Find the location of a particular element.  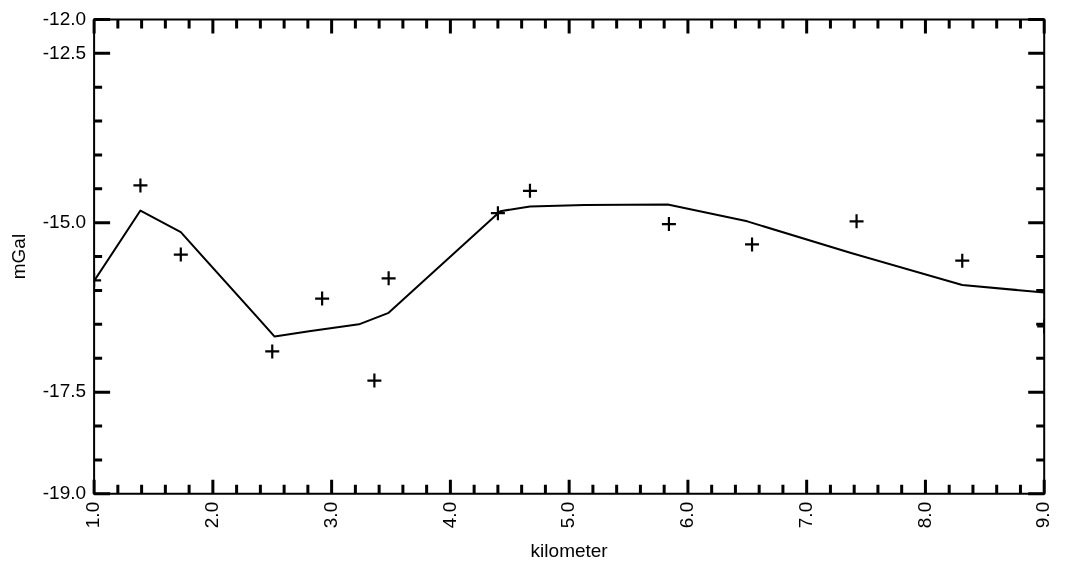

x-tick-label: 7.0 is located at coordinates (805, 515).